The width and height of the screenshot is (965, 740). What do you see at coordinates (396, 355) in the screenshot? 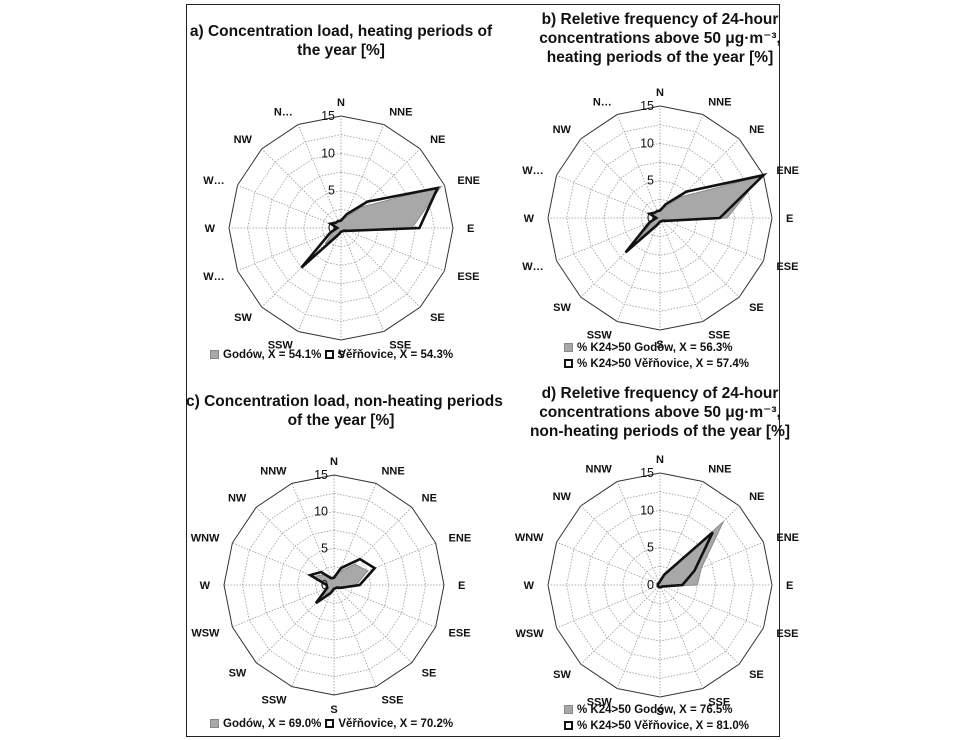
I see `legend-entry: Věřňovice, X = 54.3%` at bounding box center [396, 355].